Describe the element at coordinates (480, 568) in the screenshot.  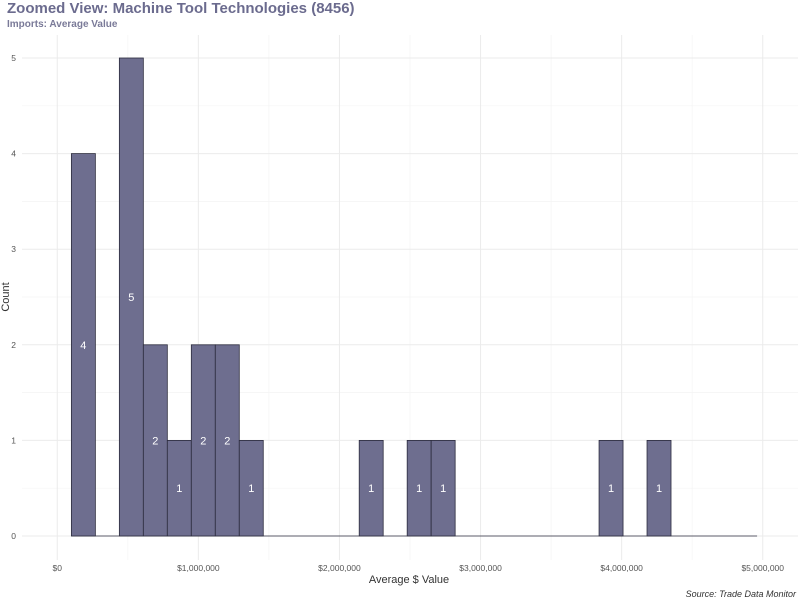
I see `x-tick-label: $3,000,000` at that location.